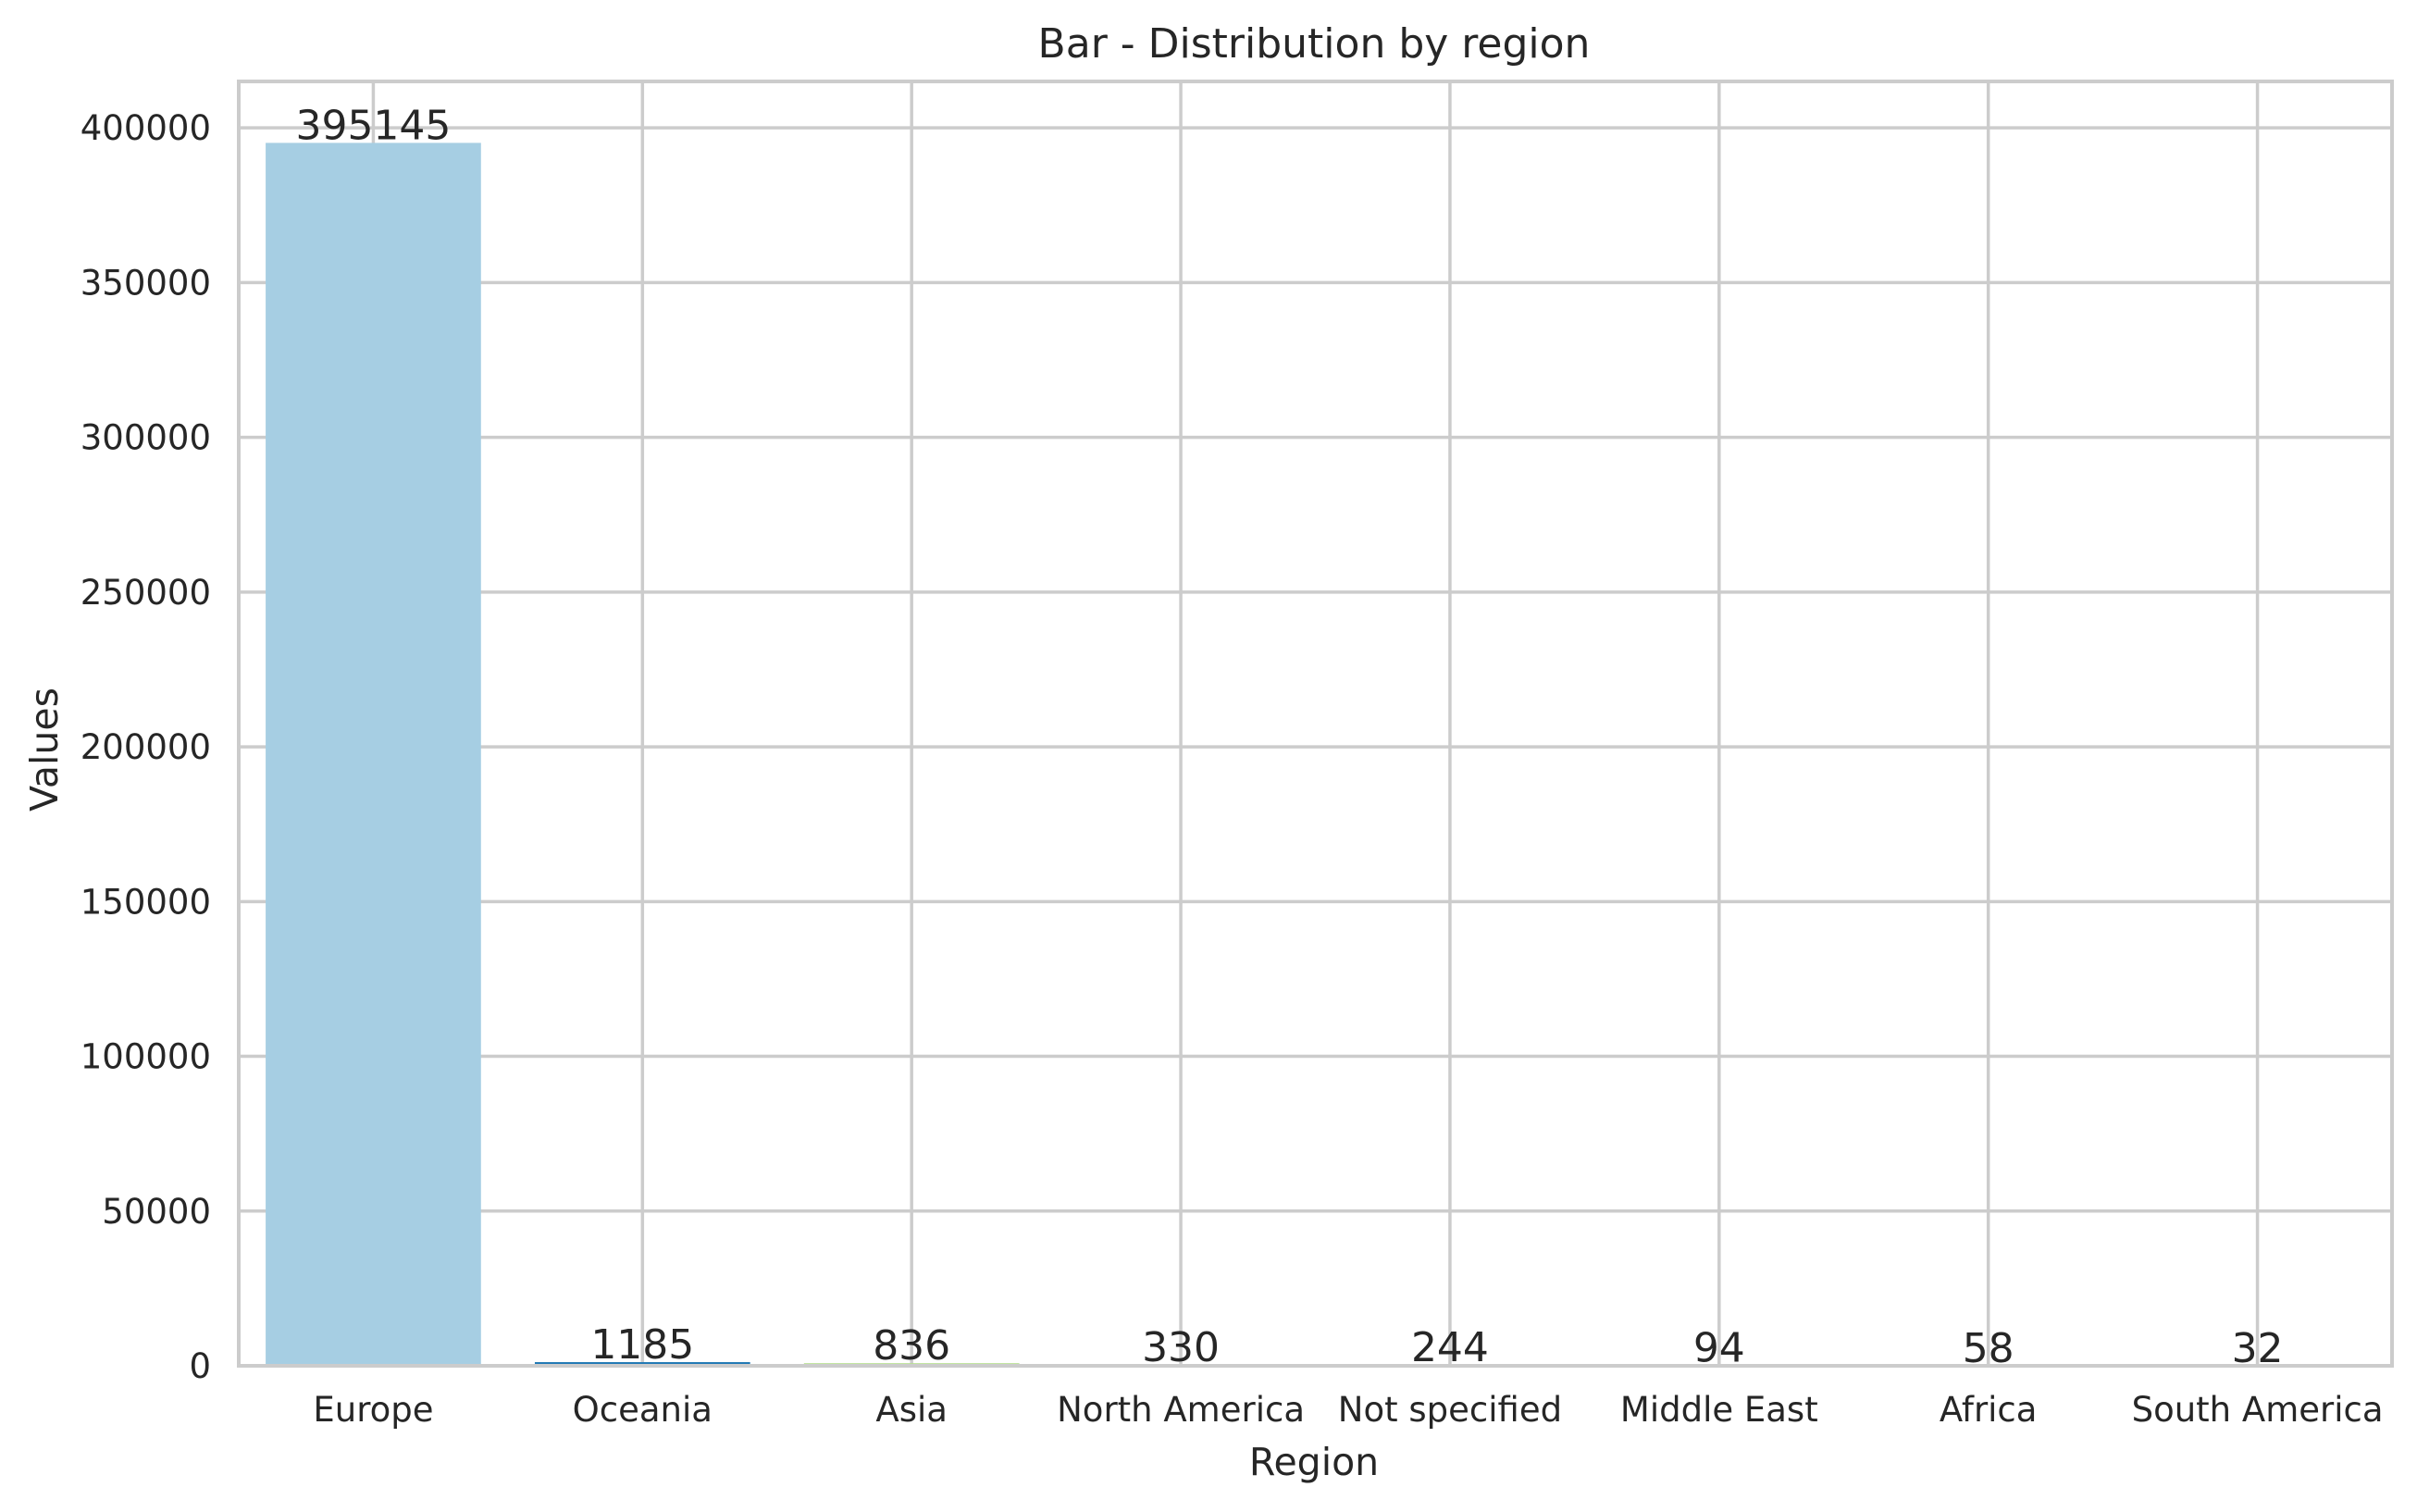 The image size is (2417, 1512). I want to click on y-tick-label: 350000, so click(146, 283).